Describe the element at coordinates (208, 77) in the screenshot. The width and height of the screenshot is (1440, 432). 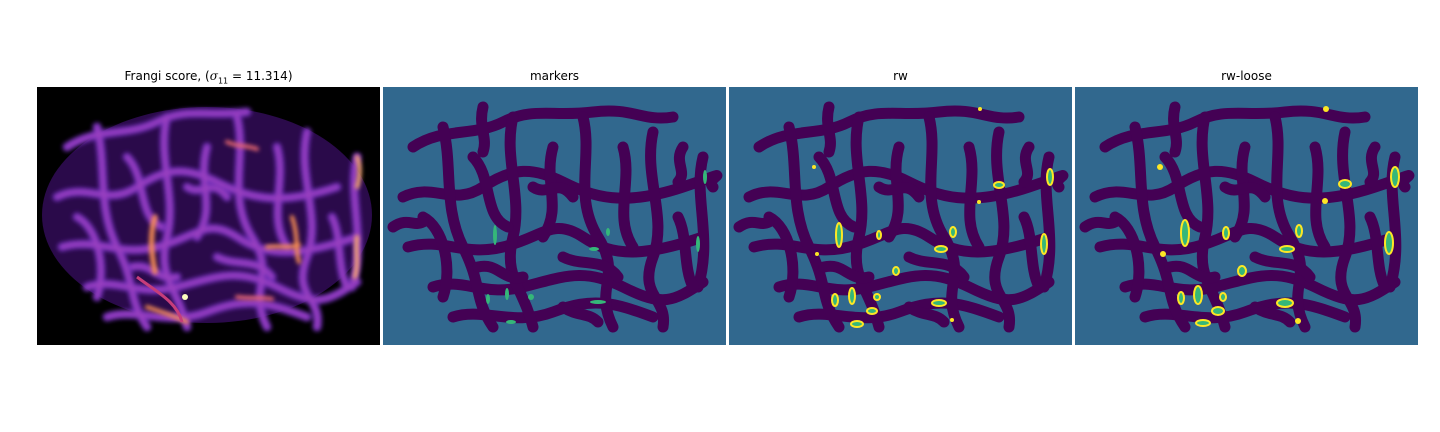
I see `panel-title-frangi: Frangi score, (σ11 = 11.314)` at that location.